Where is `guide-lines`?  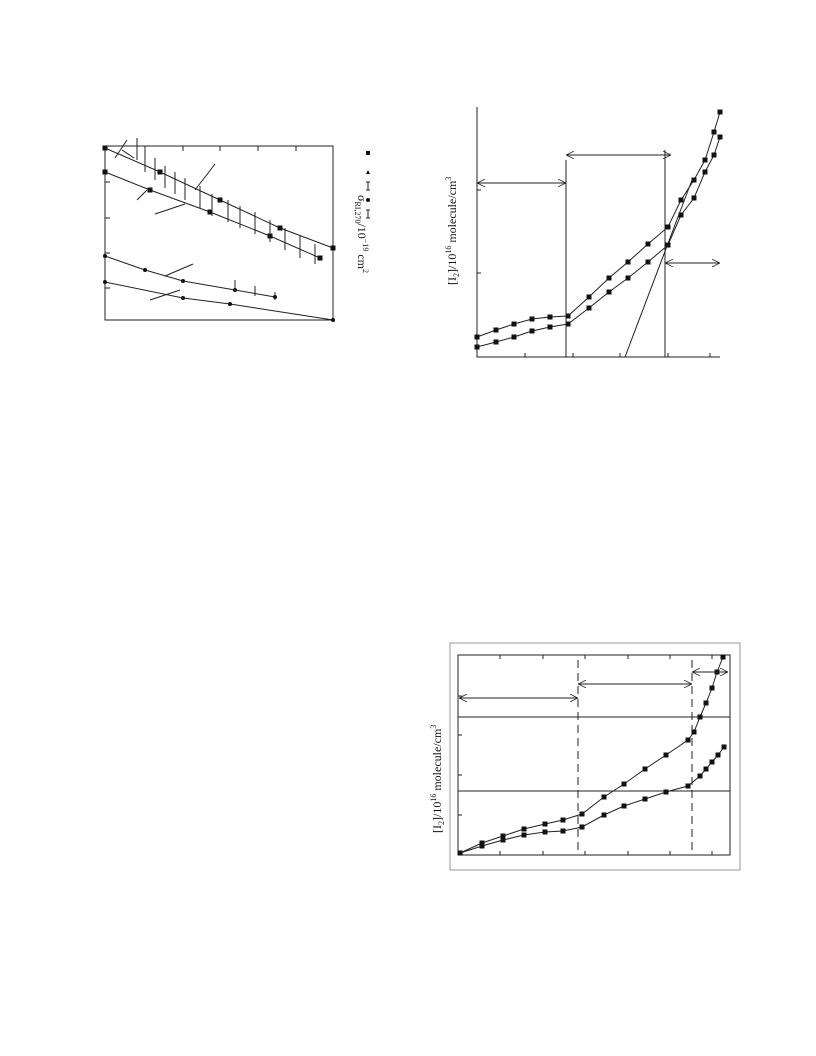
guide-lines is located at coordinates (629, 254).